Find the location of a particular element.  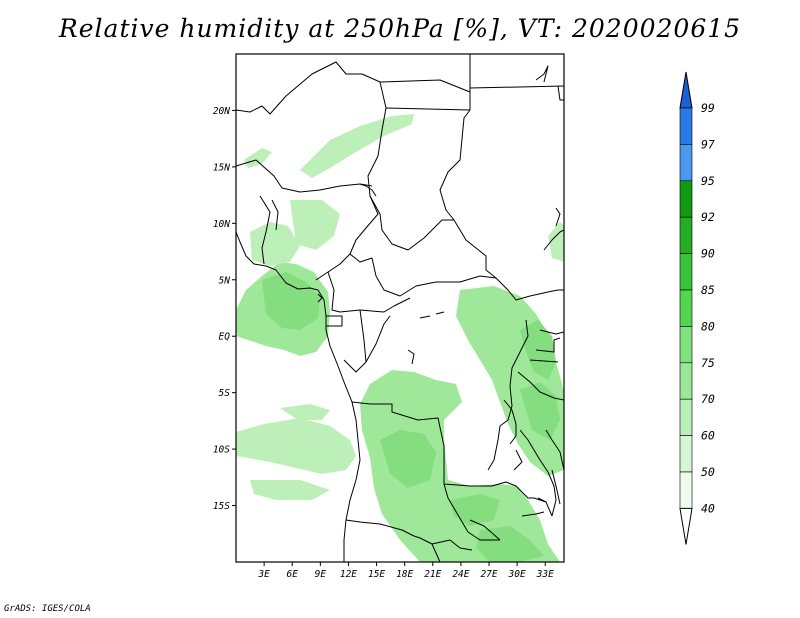

colorbar-bottom-arrow is located at coordinates (686, 526).